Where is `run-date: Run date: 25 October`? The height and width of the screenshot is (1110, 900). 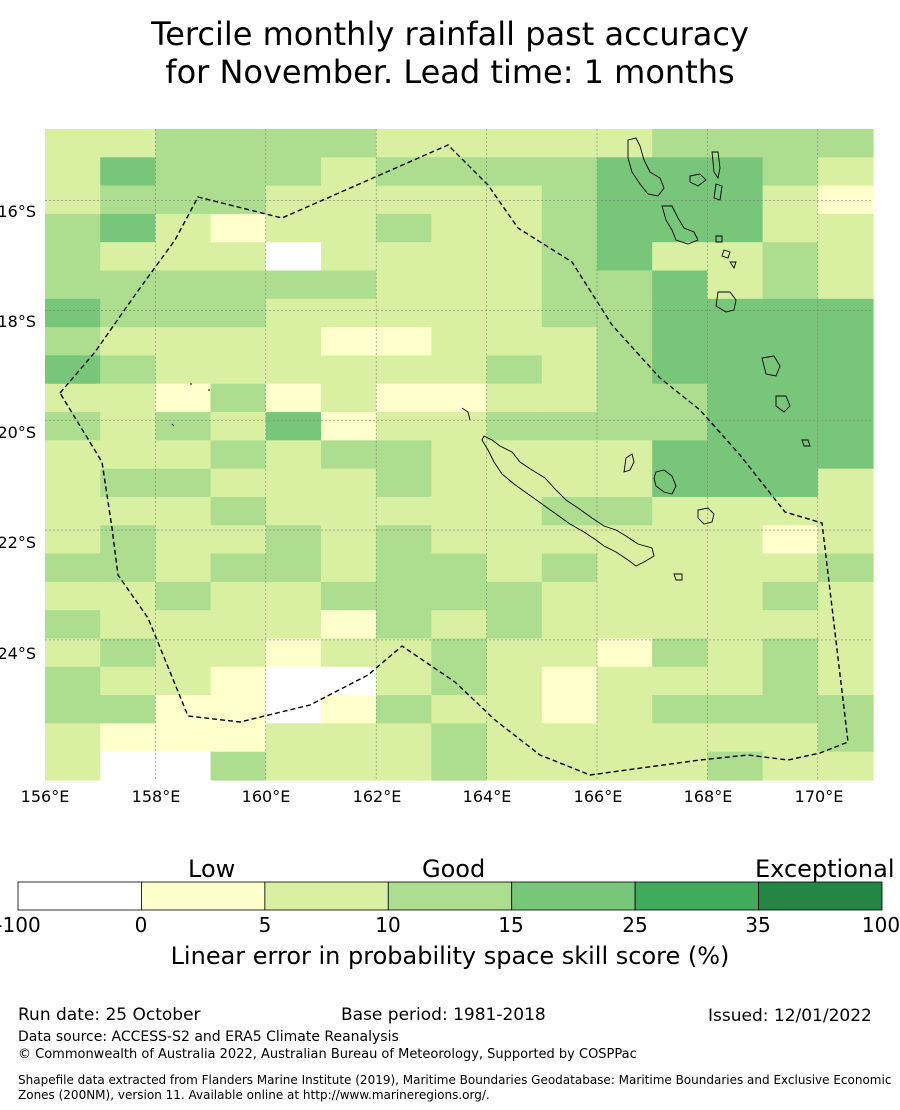
run-date: Run date: 25 October is located at coordinates (109, 1015).